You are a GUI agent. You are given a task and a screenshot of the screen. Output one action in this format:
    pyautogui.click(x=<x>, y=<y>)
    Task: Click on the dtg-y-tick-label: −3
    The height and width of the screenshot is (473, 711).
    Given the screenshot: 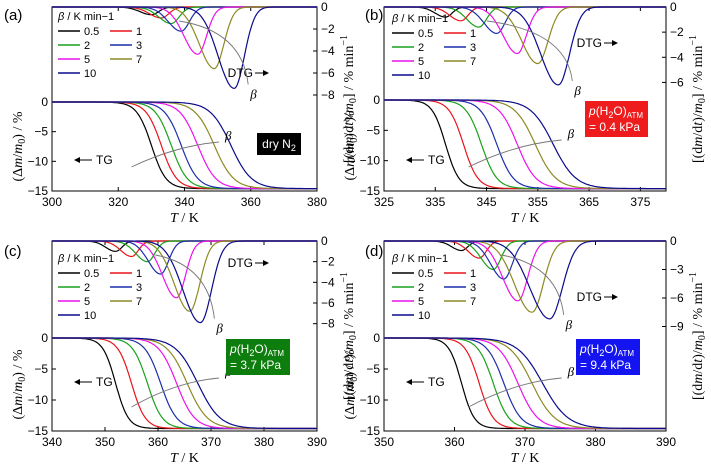 What is the action you would take?
    pyautogui.click(x=677, y=270)
    